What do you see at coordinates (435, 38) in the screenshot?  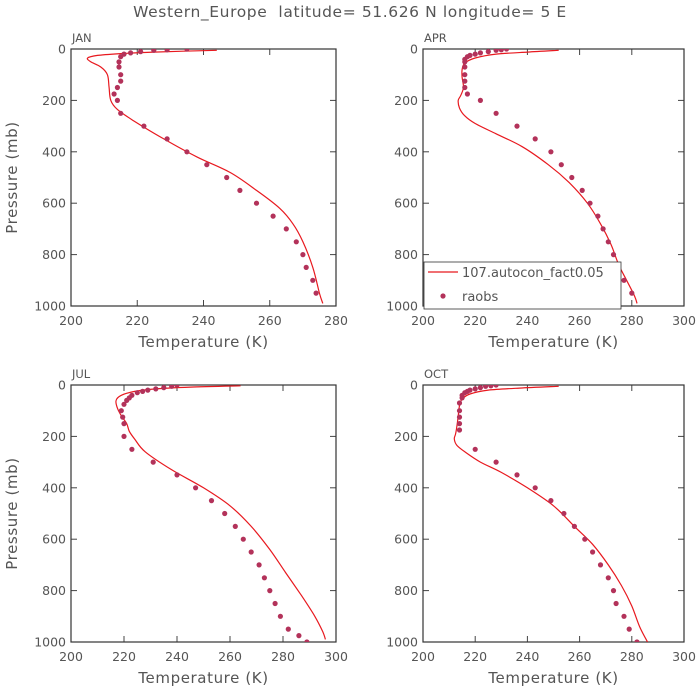 I see `panel-title: APR` at bounding box center [435, 38].